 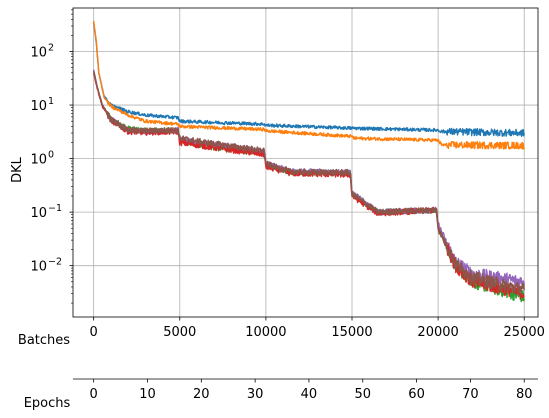 I want to click on epochs-tick-label: 70, so click(x=470, y=394).